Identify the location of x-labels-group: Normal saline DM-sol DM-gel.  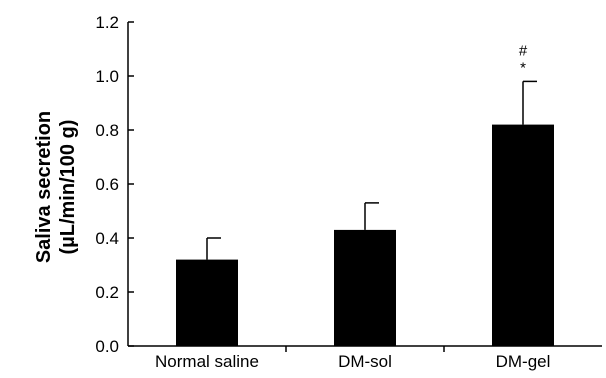
(352, 361).